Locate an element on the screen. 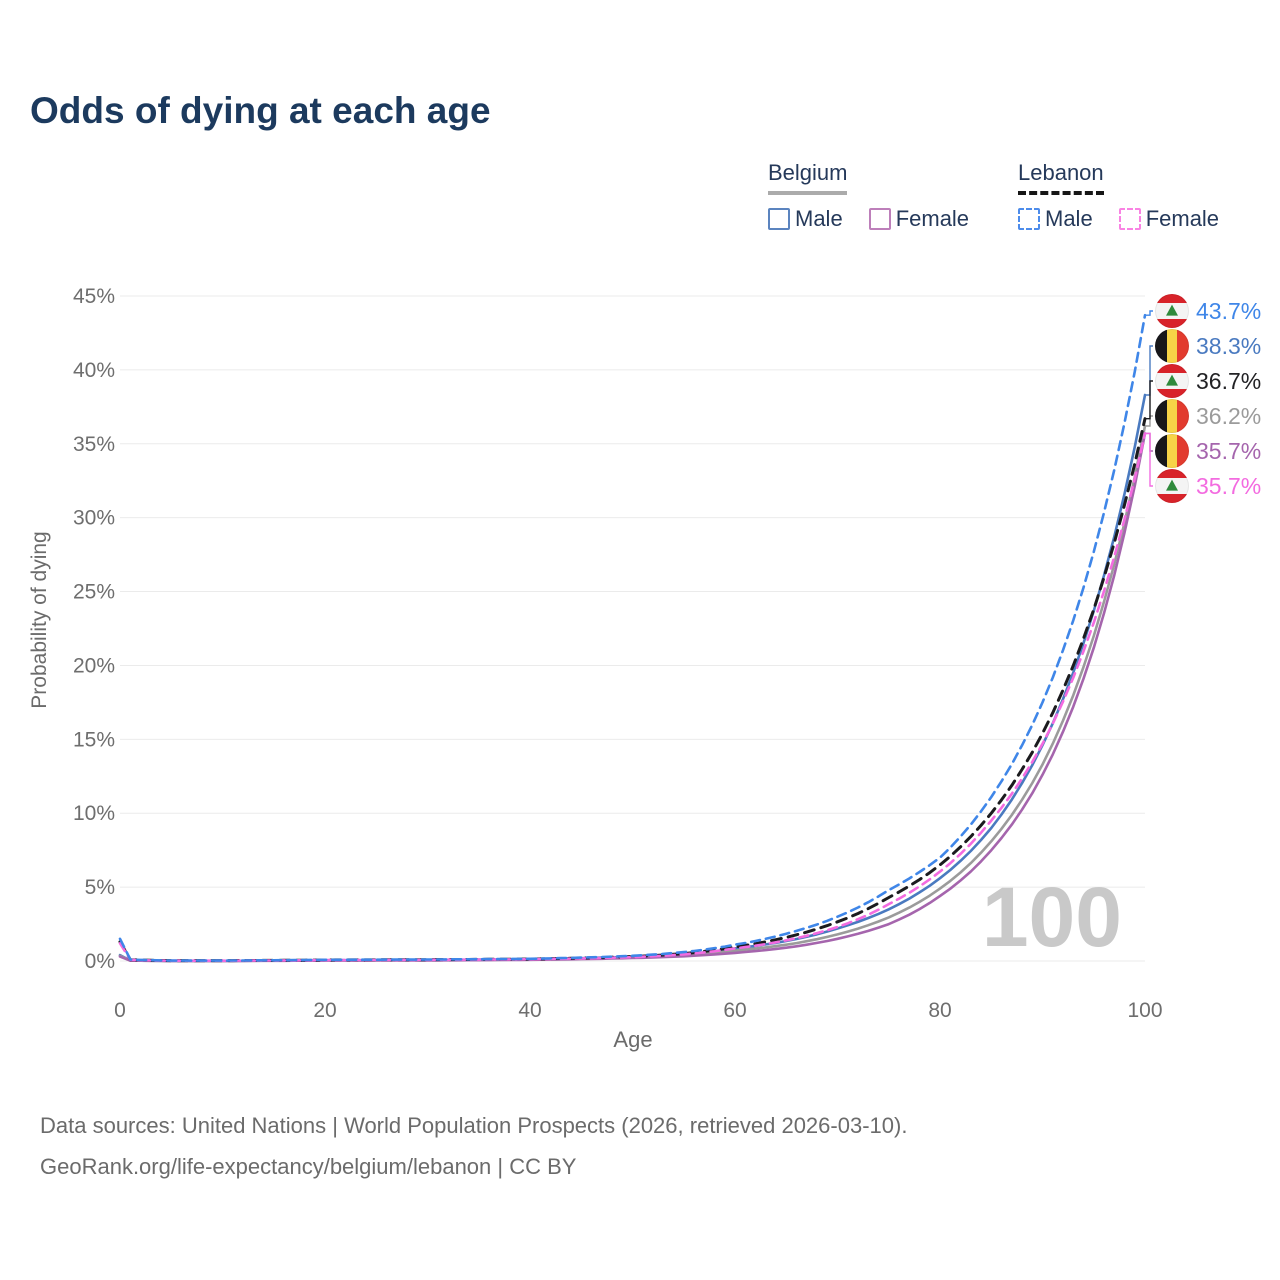  connector-lb_avg is located at coordinates (1149, 400).